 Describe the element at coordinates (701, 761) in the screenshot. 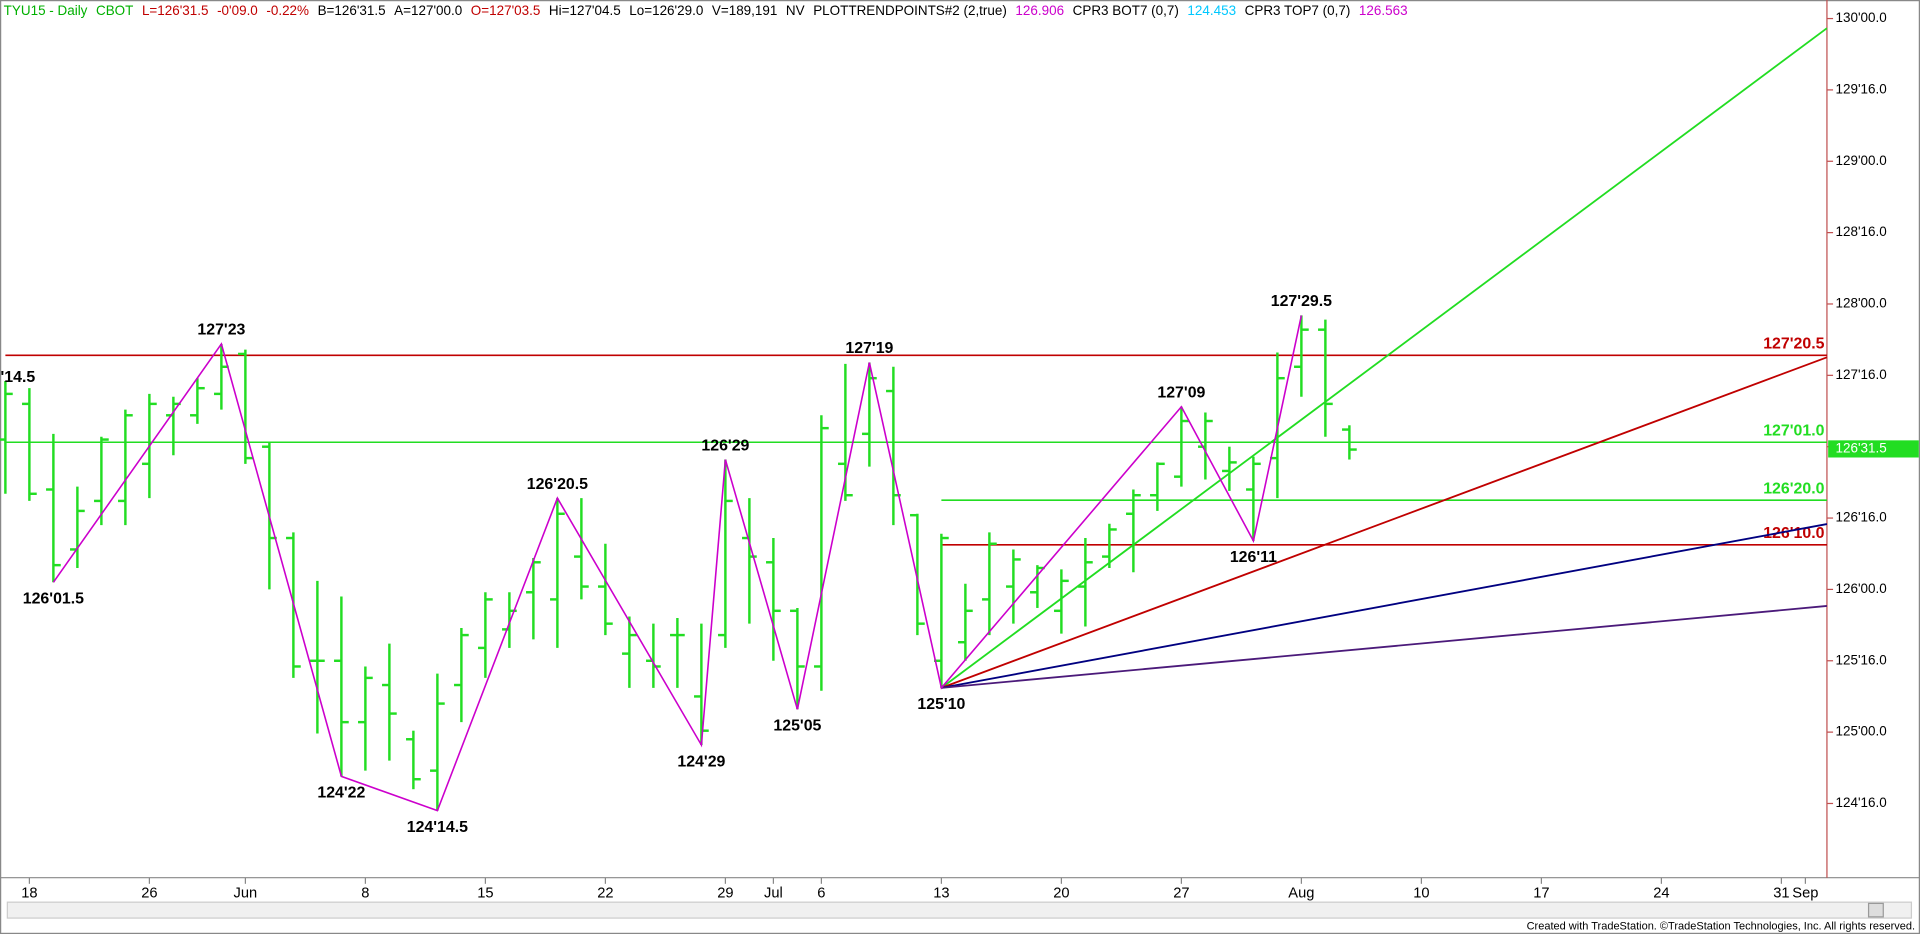

I see `swing-label: 124'29` at that location.